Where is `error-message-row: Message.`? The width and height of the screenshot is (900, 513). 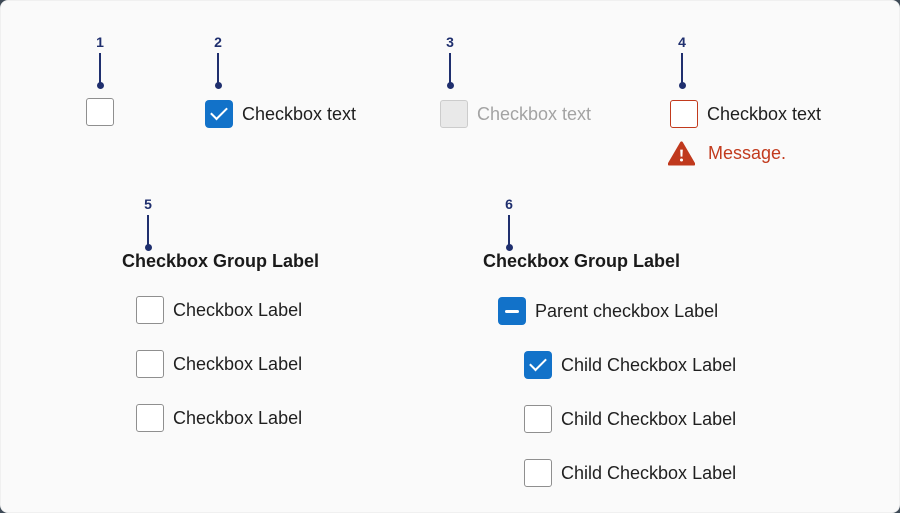
error-message-row: Message. is located at coordinates (727, 153).